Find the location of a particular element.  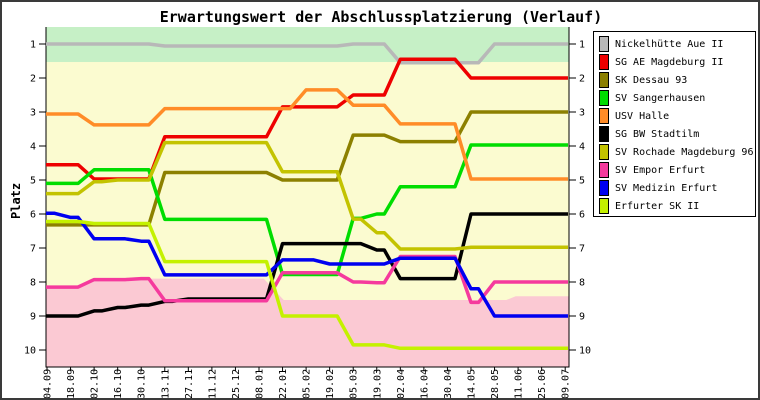

legend-label: Erfurter SK II is located at coordinates (657, 206).